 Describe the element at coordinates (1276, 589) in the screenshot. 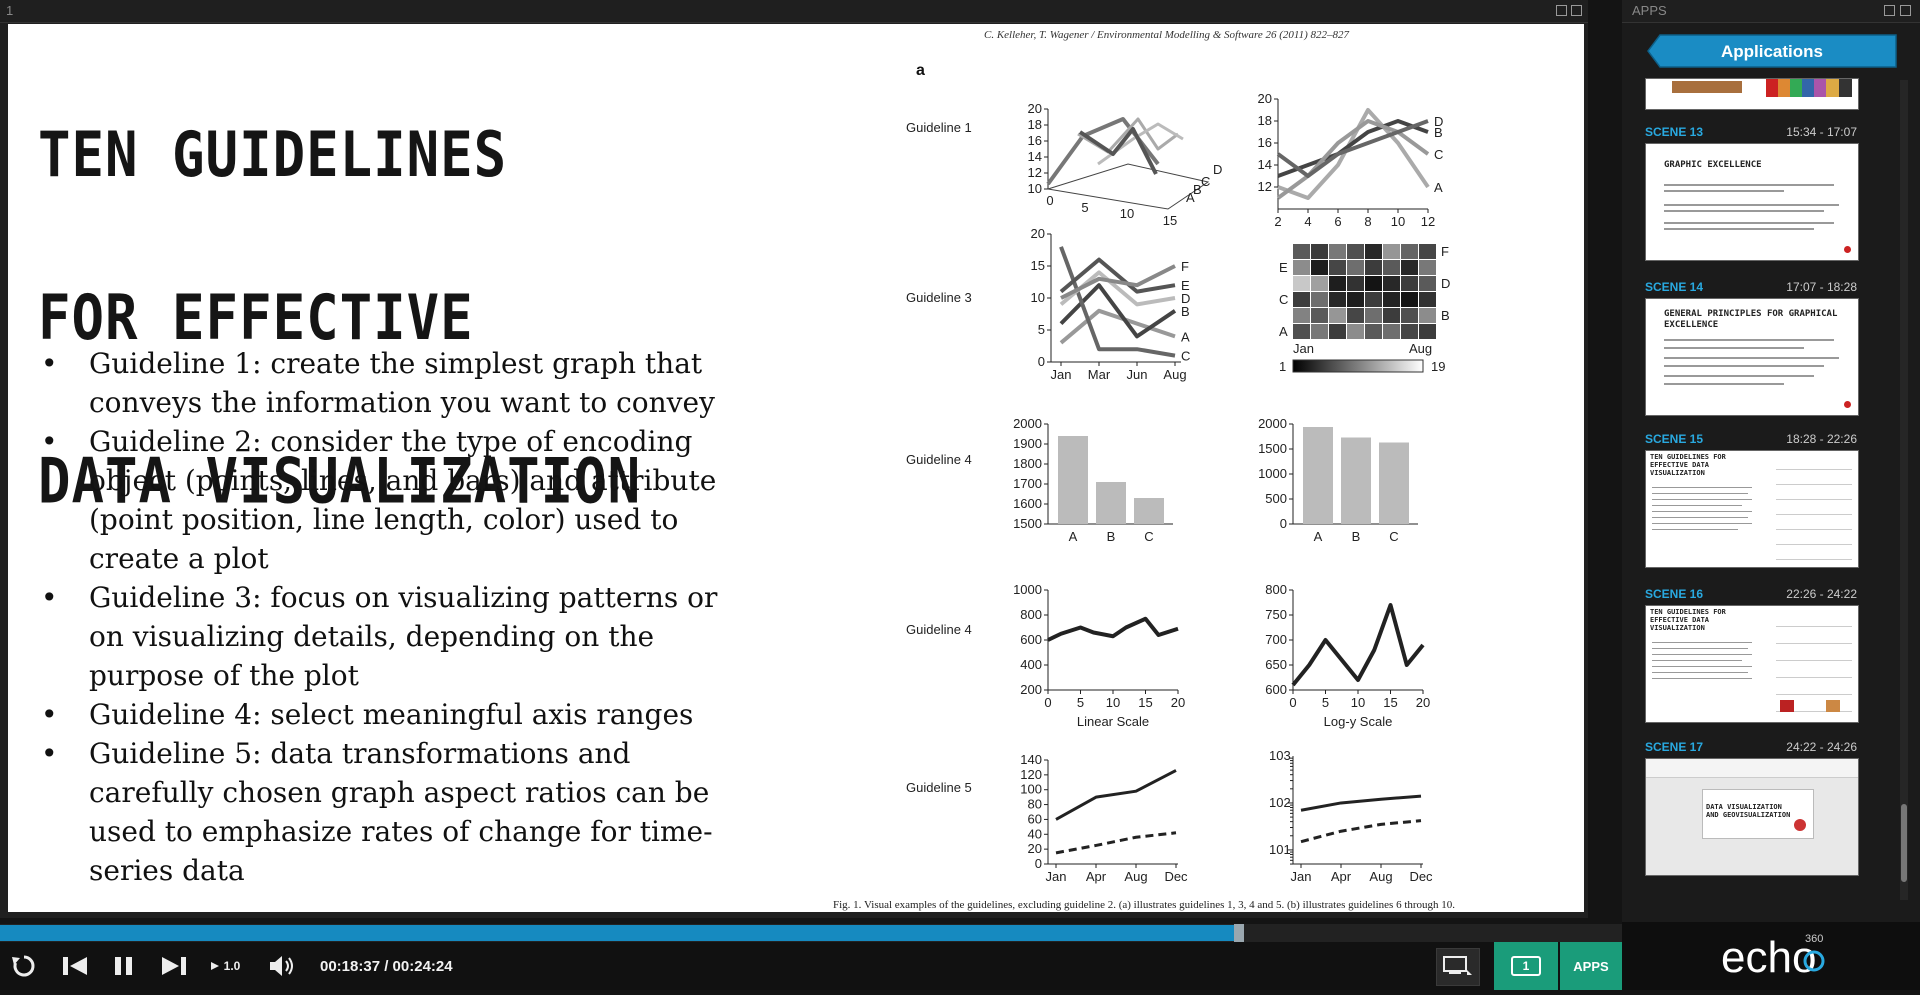

I see `y-tick-label: 800` at that location.